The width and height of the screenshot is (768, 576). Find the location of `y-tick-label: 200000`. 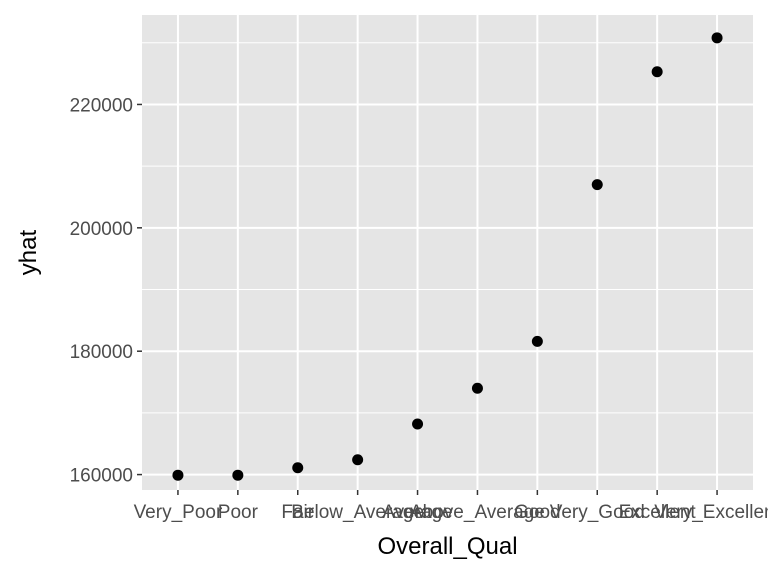

y-tick-label: 200000 is located at coordinates (101, 229).